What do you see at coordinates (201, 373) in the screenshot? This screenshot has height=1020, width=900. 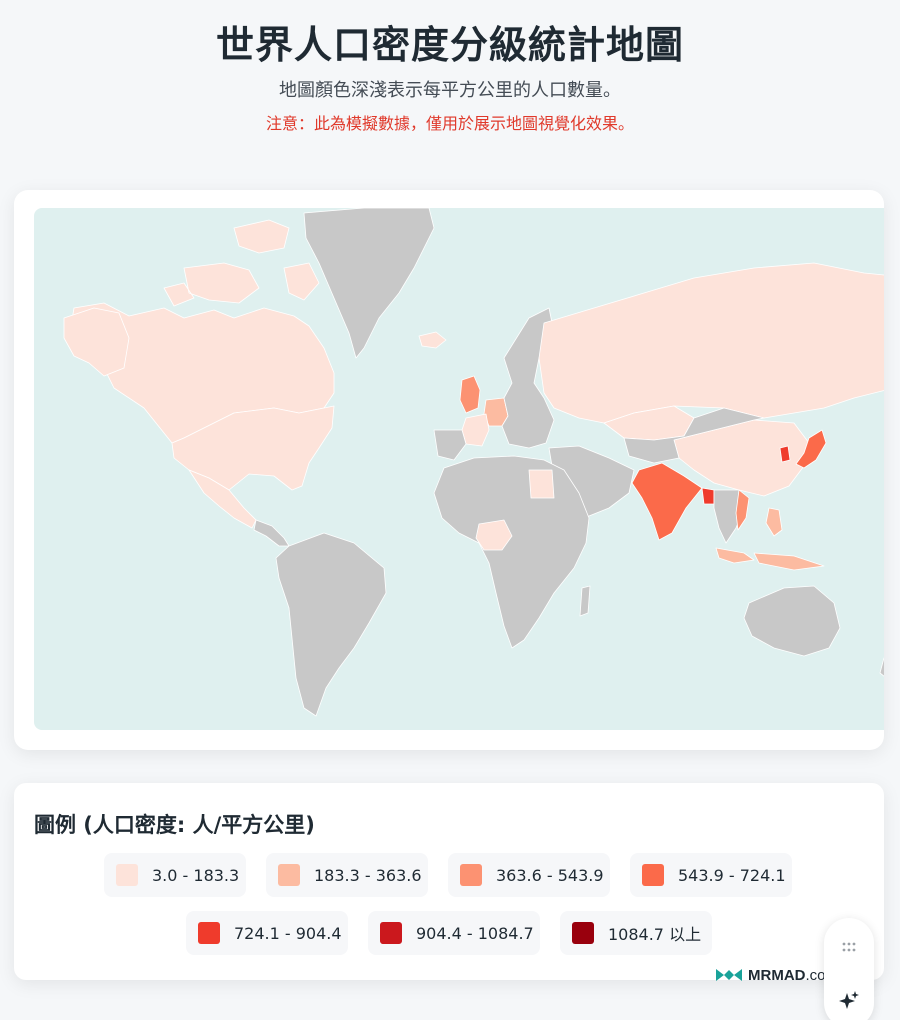 I see `country-canada` at bounding box center [201, 373].